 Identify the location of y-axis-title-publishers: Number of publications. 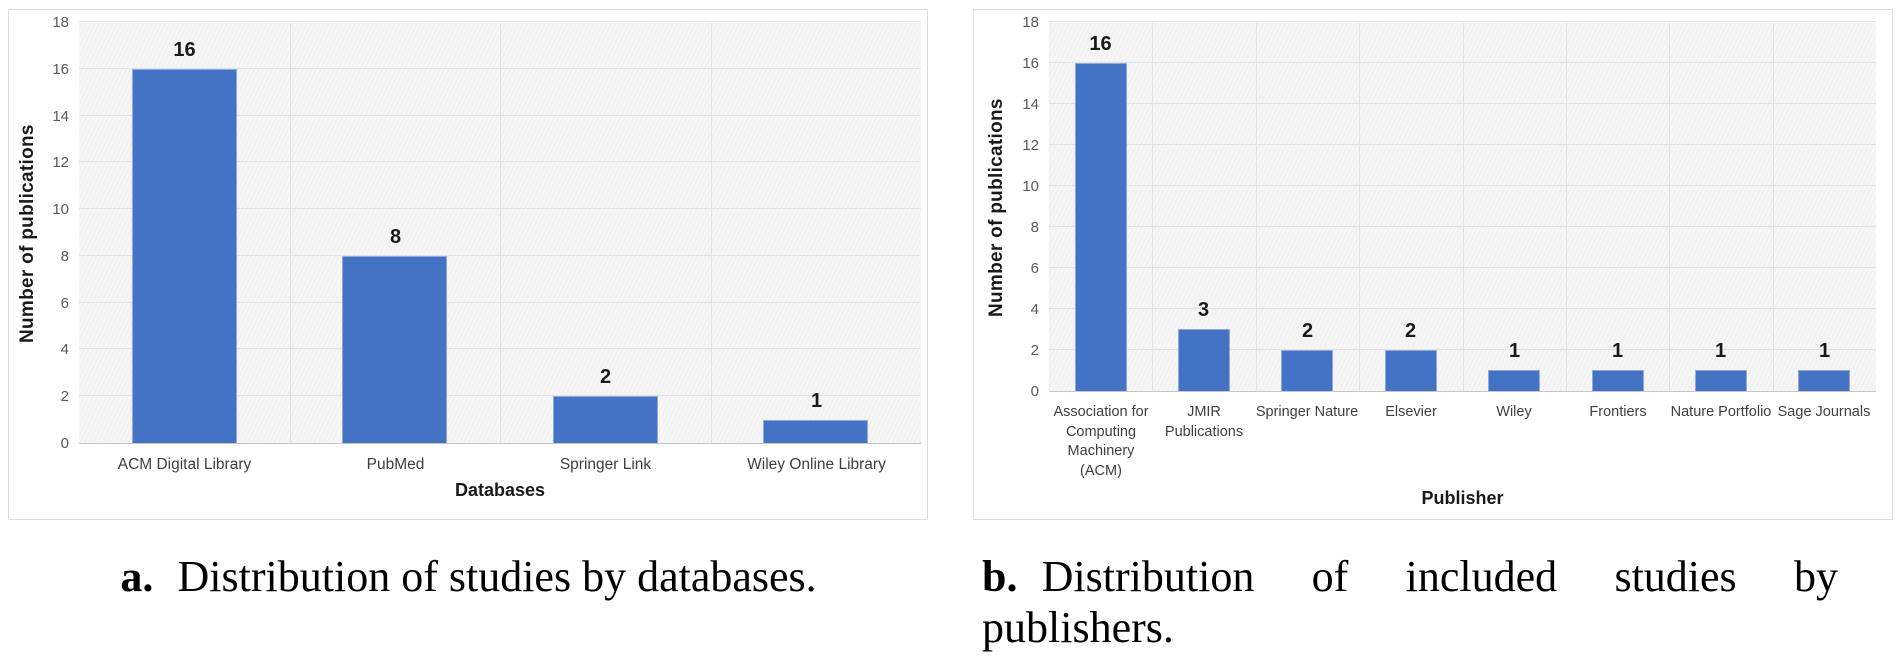
(996, 207).